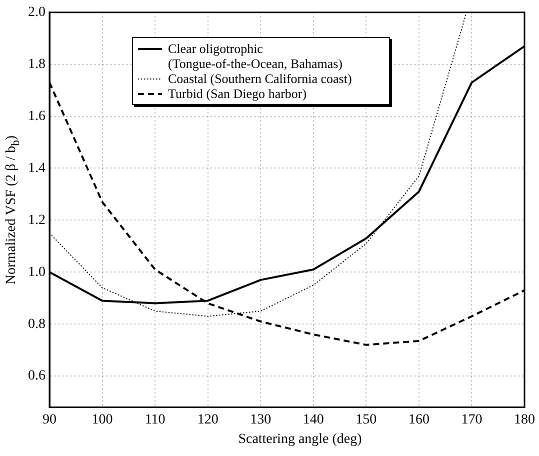  What do you see at coordinates (419, 420) in the screenshot?
I see `x-tick-label: 160` at bounding box center [419, 420].